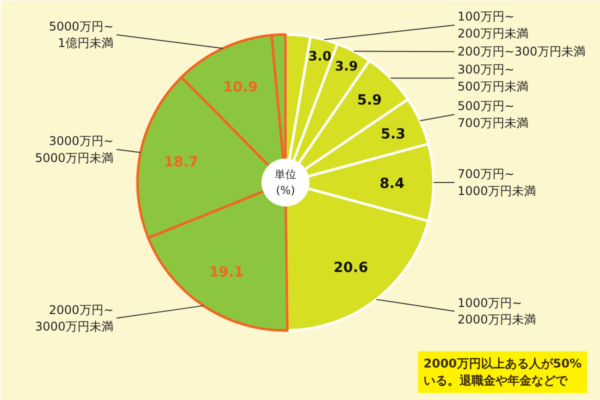  I want to click on data-label: 5.3, so click(393, 134).